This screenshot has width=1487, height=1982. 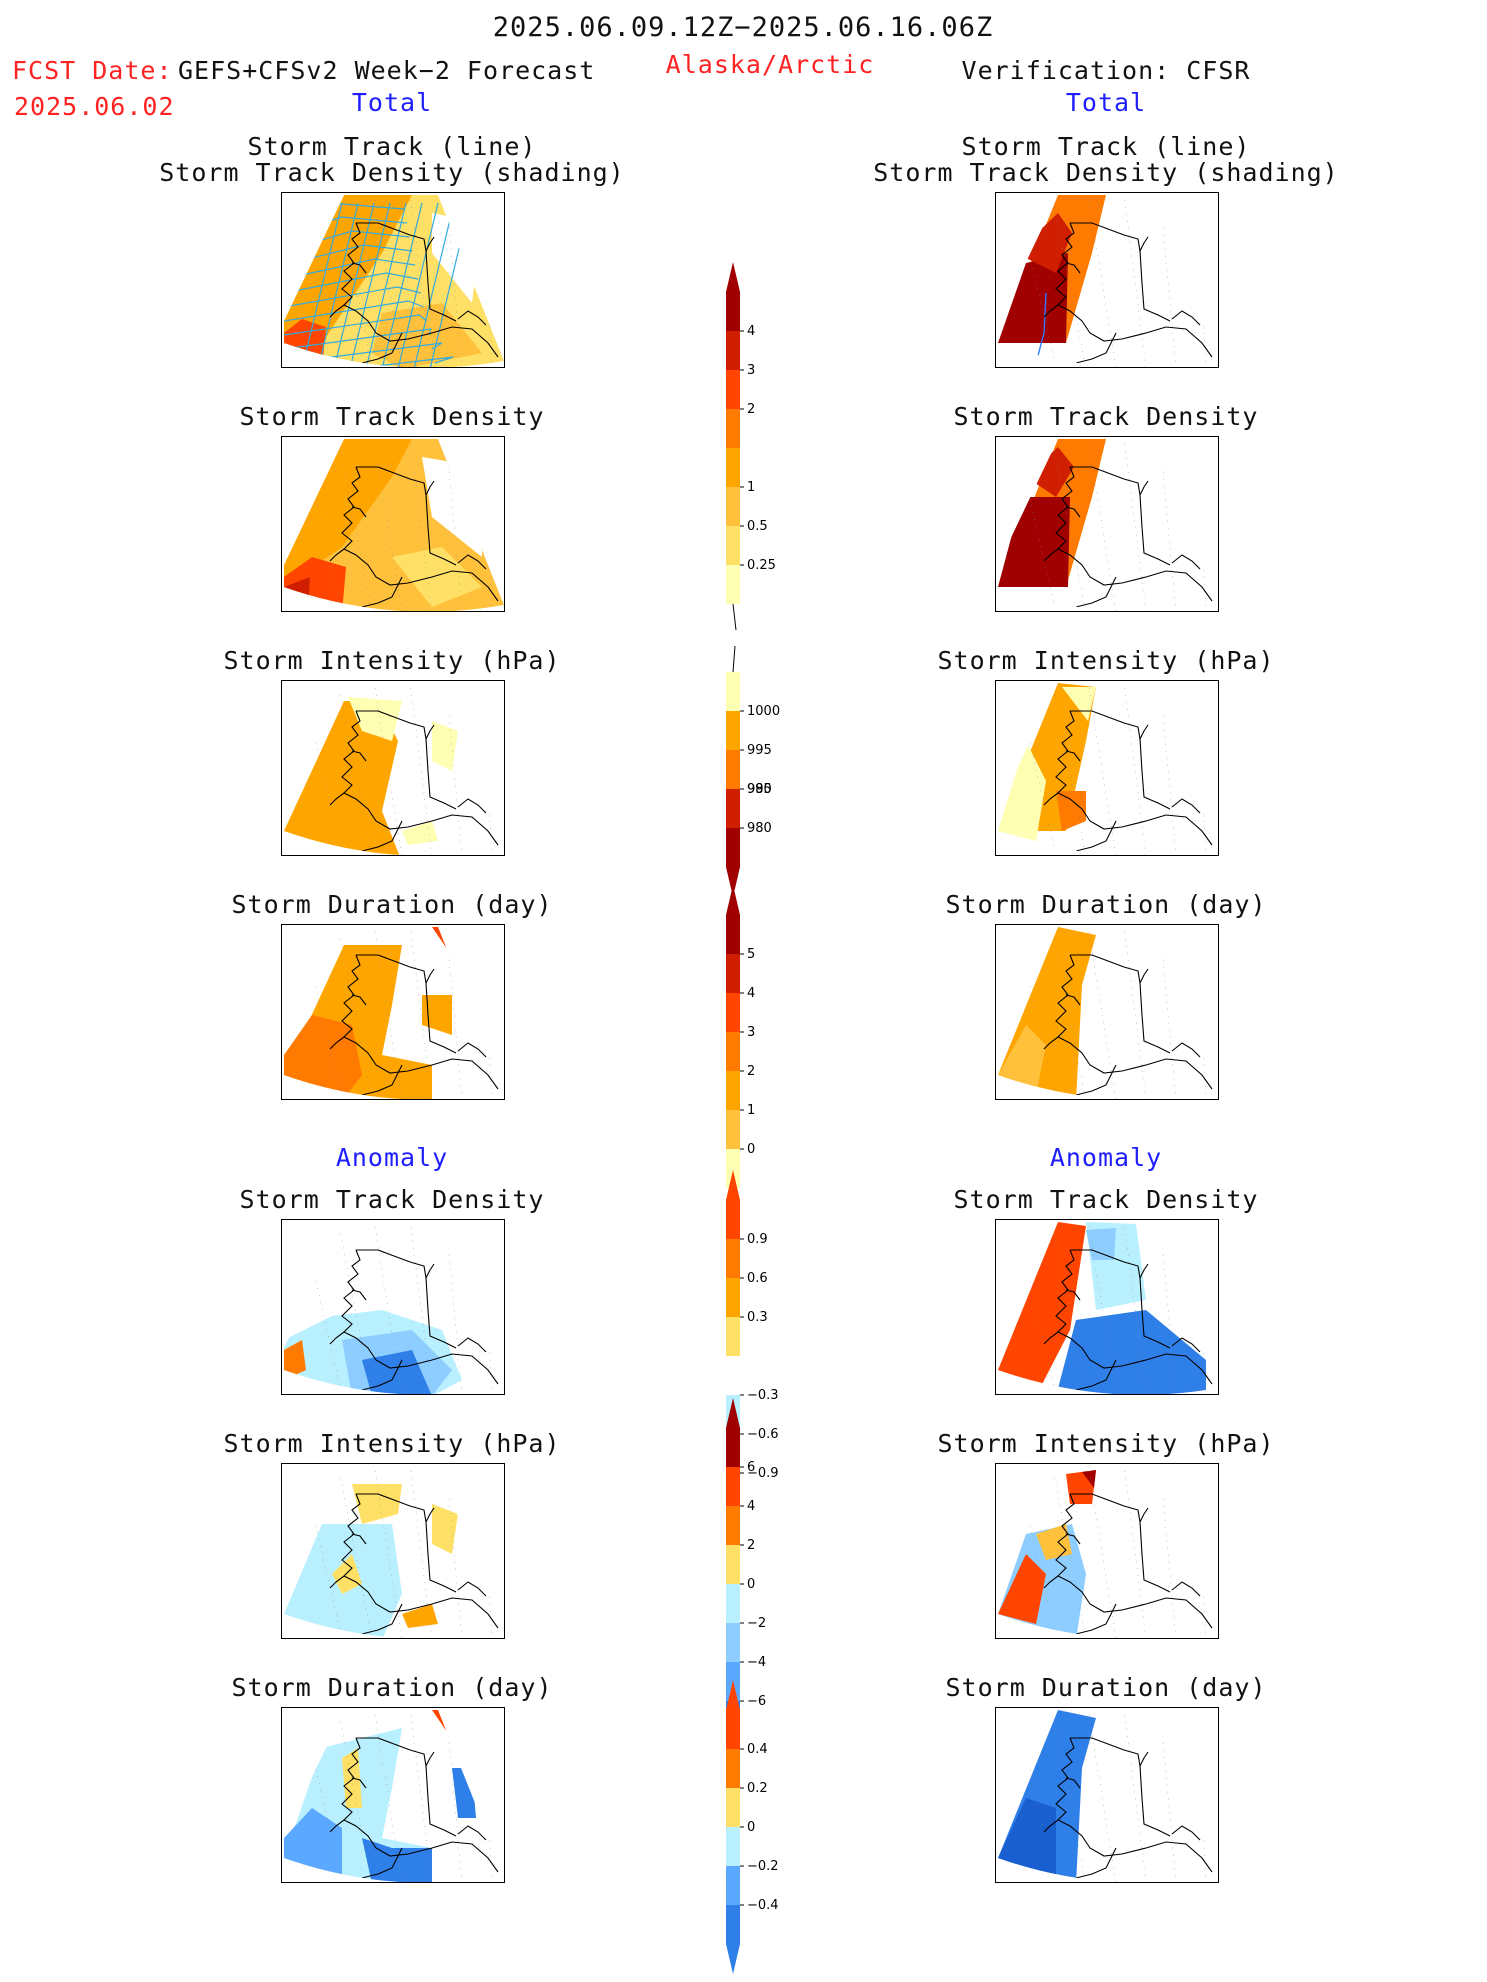 I want to click on section-anomaly-right: Anomaly, so click(x=1106, y=1157).